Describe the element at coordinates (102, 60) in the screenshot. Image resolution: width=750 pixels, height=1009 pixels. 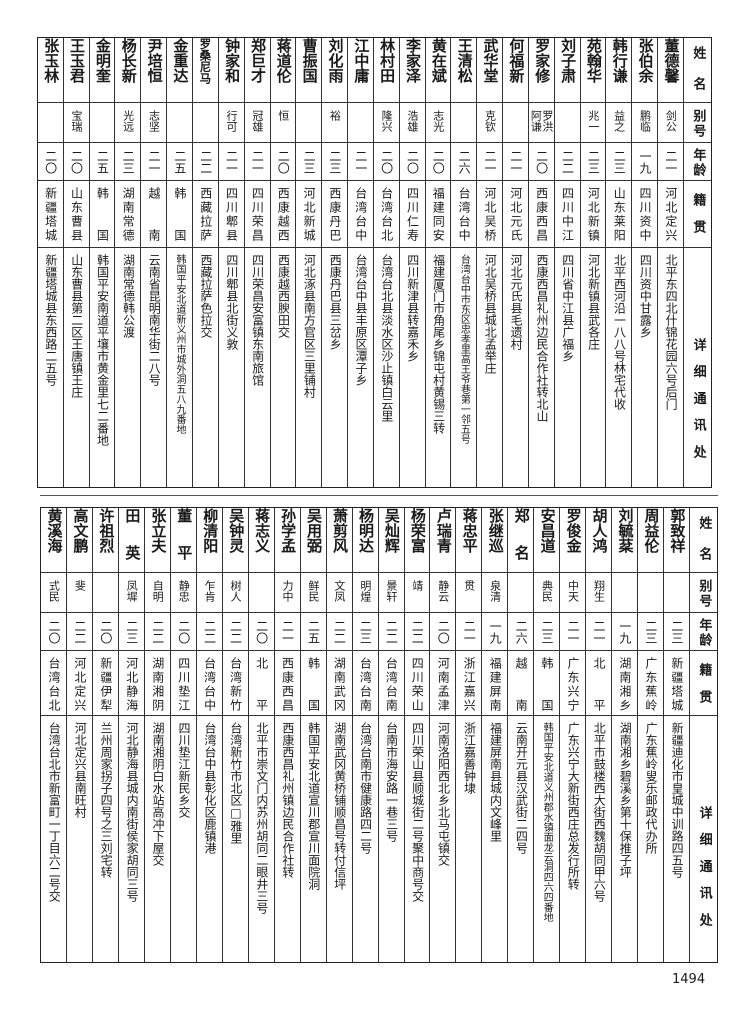
I see `name-text: 金明奎` at that location.